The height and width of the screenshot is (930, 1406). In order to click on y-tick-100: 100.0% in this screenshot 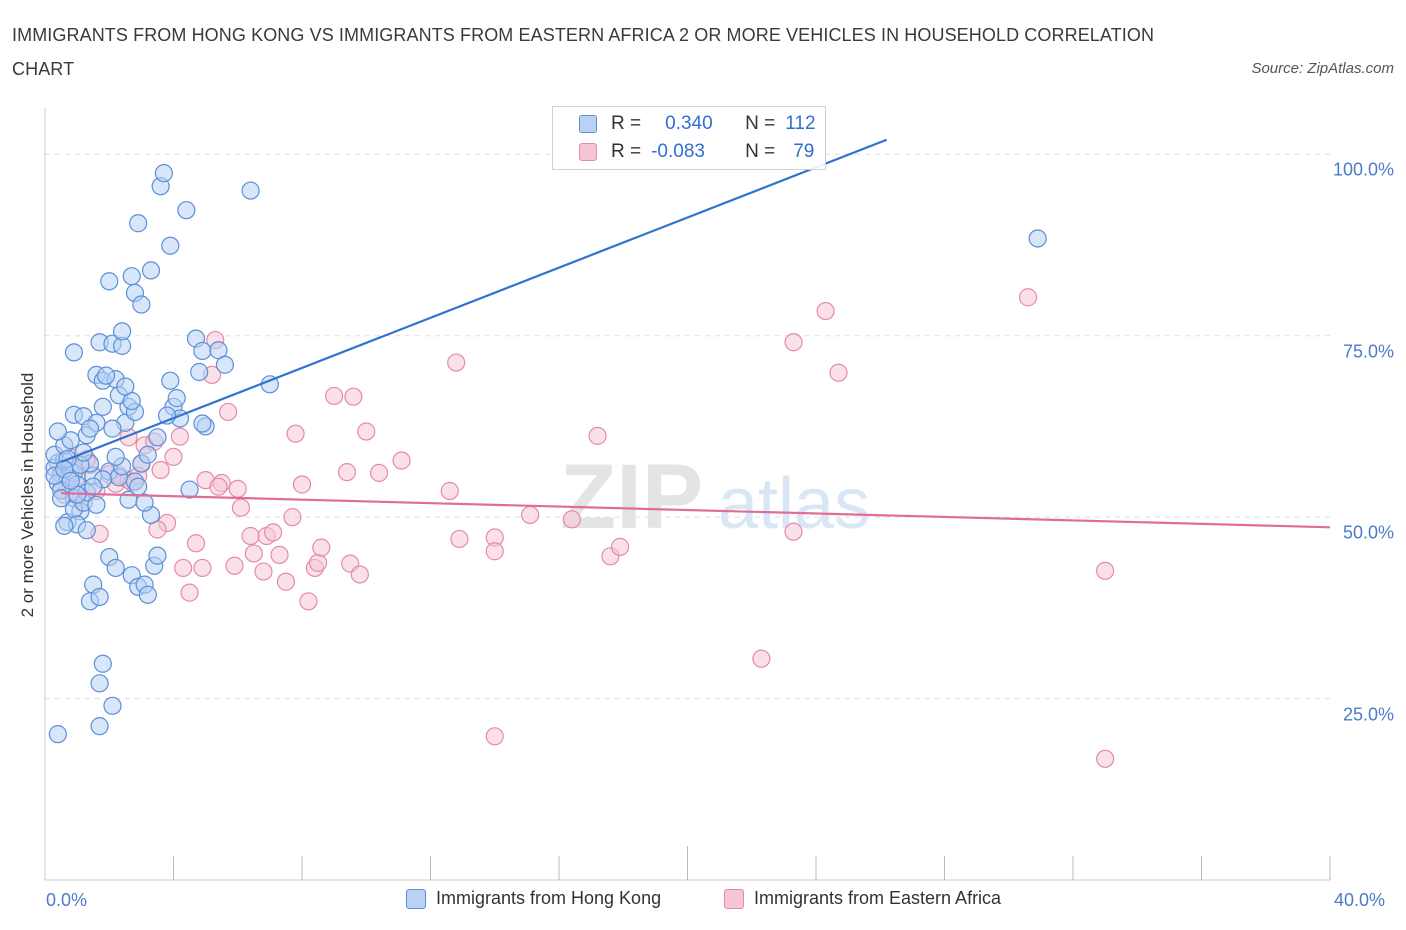, I will do `click(1363, 169)`.